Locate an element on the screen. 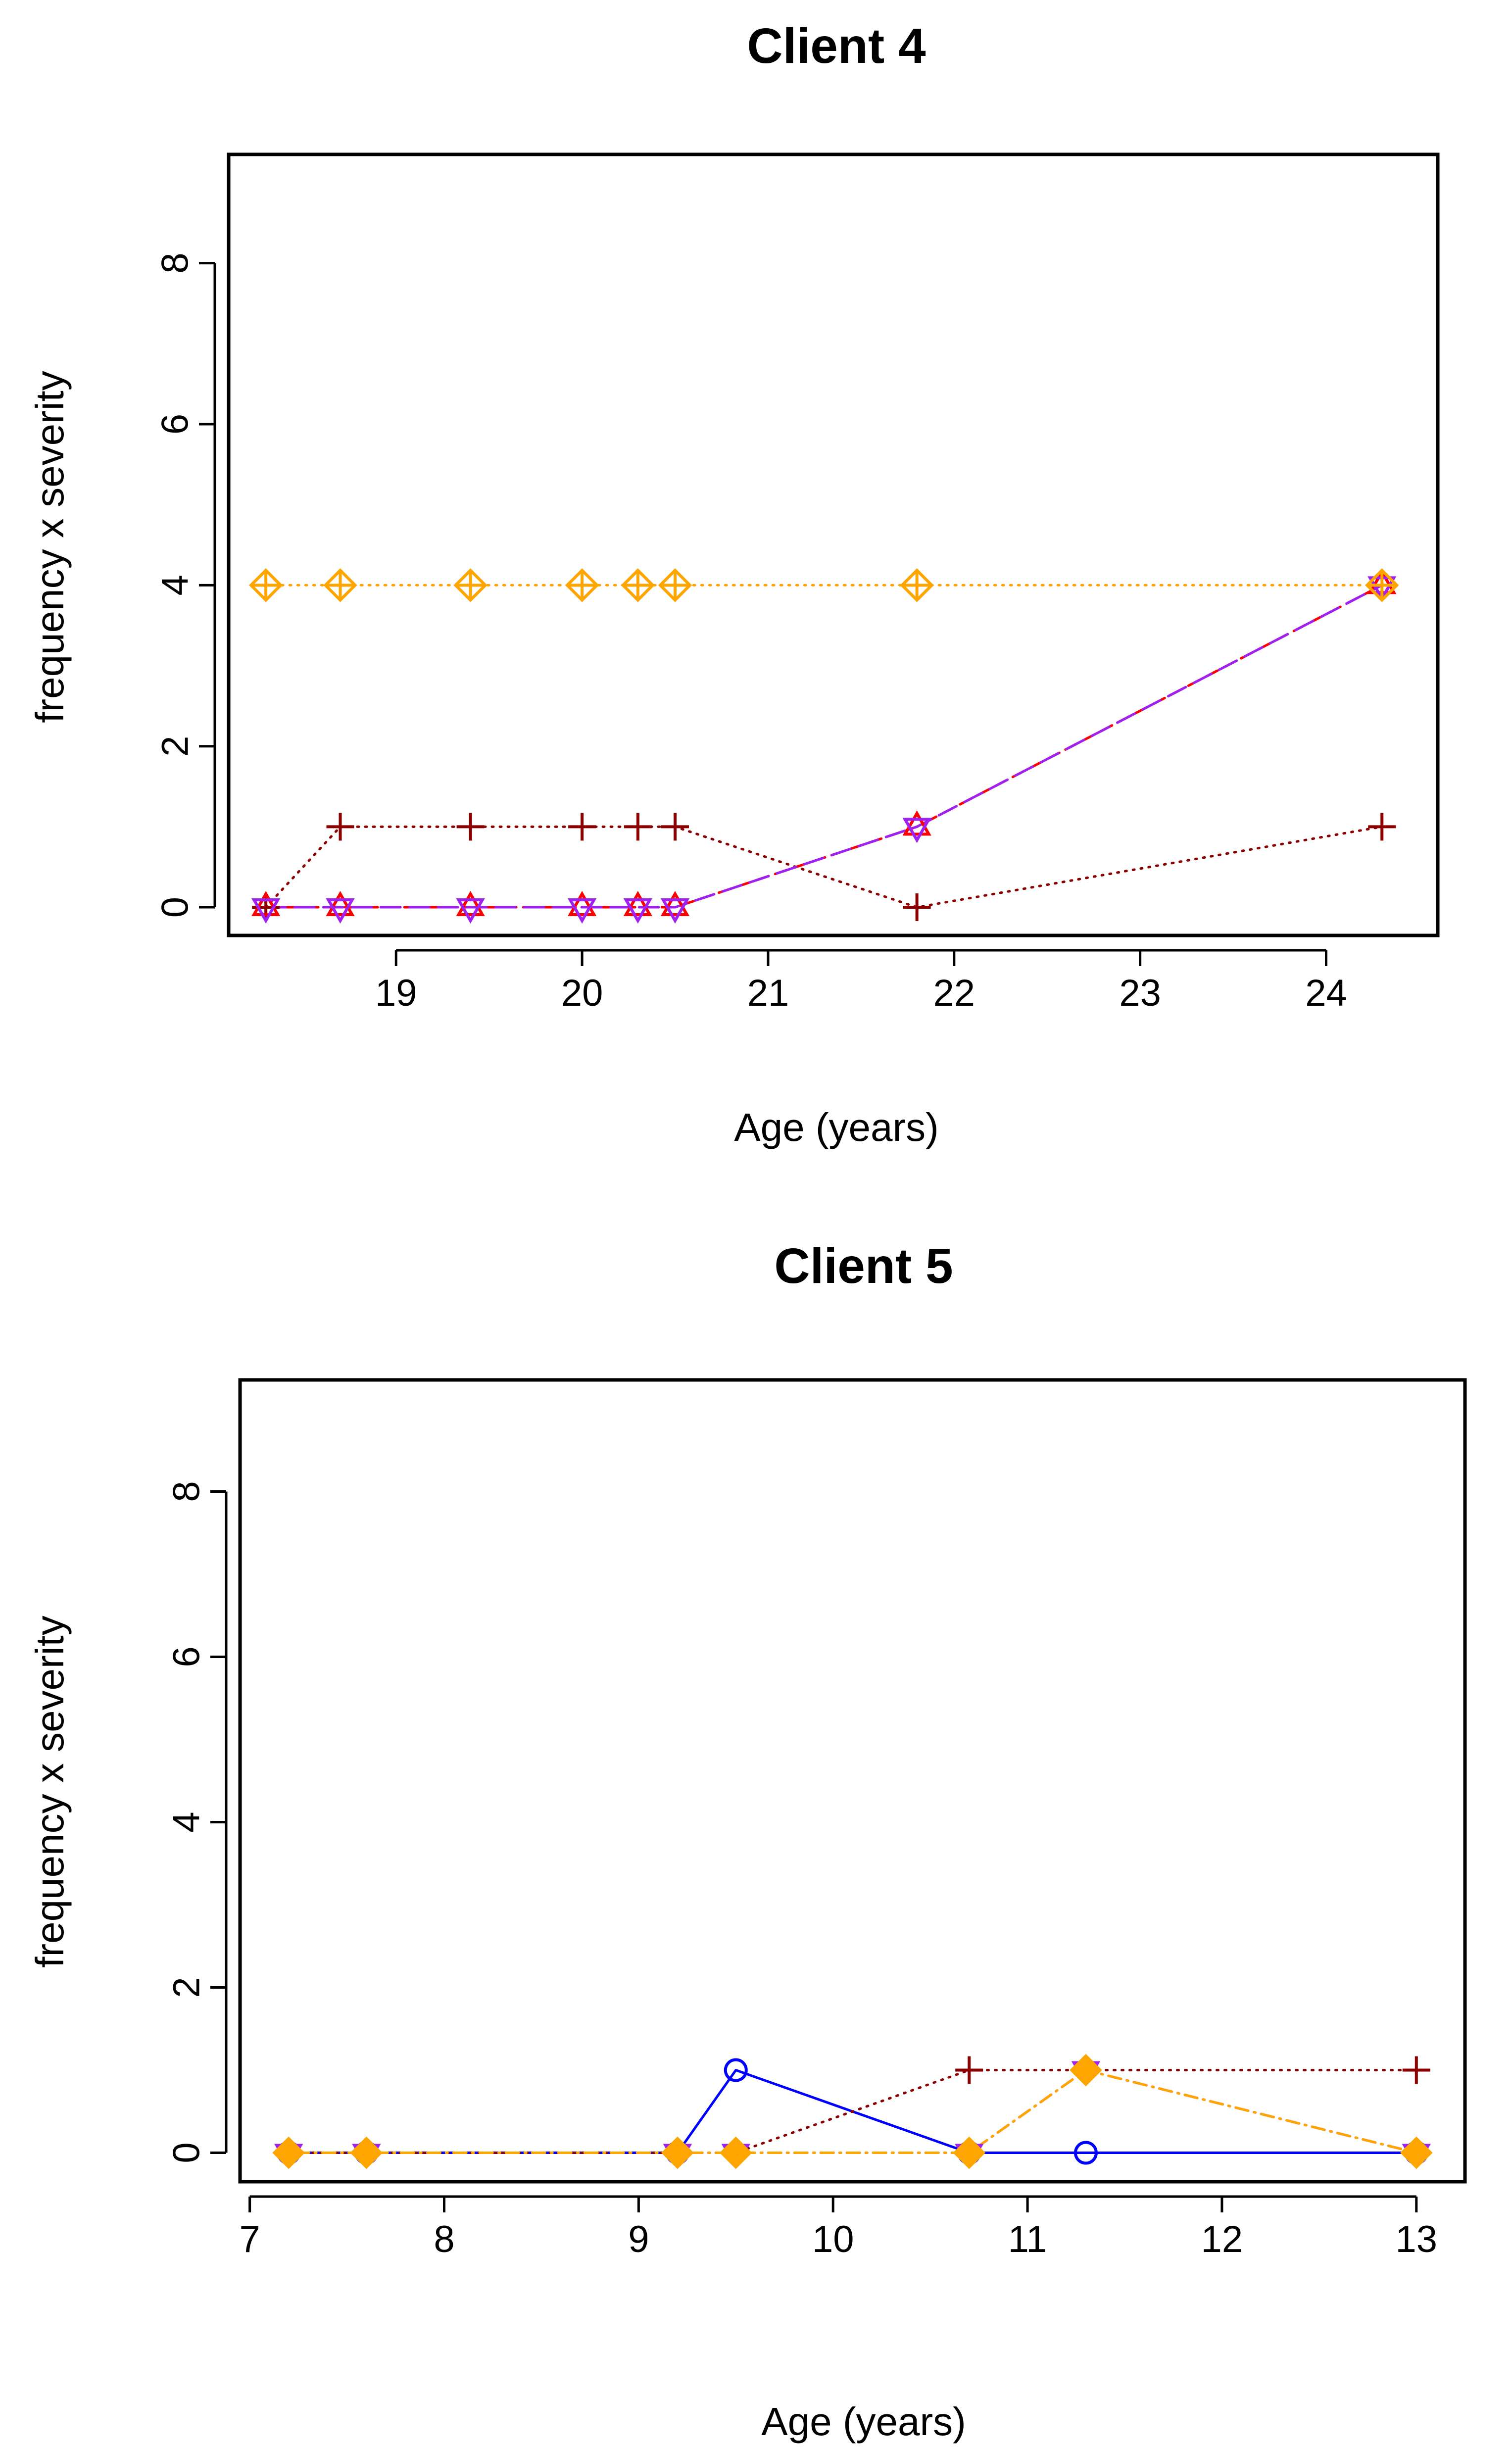 The image size is (1512, 2448). series-2-points is located at coordinates (824, 743).